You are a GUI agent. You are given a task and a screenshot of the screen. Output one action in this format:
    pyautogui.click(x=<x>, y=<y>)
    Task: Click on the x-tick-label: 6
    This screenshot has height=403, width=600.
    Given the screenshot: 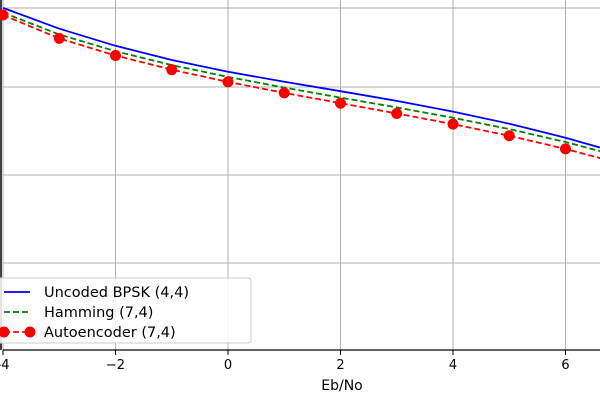 What is the action you would take?
    pyautogui.click(x=565, y=365)
    